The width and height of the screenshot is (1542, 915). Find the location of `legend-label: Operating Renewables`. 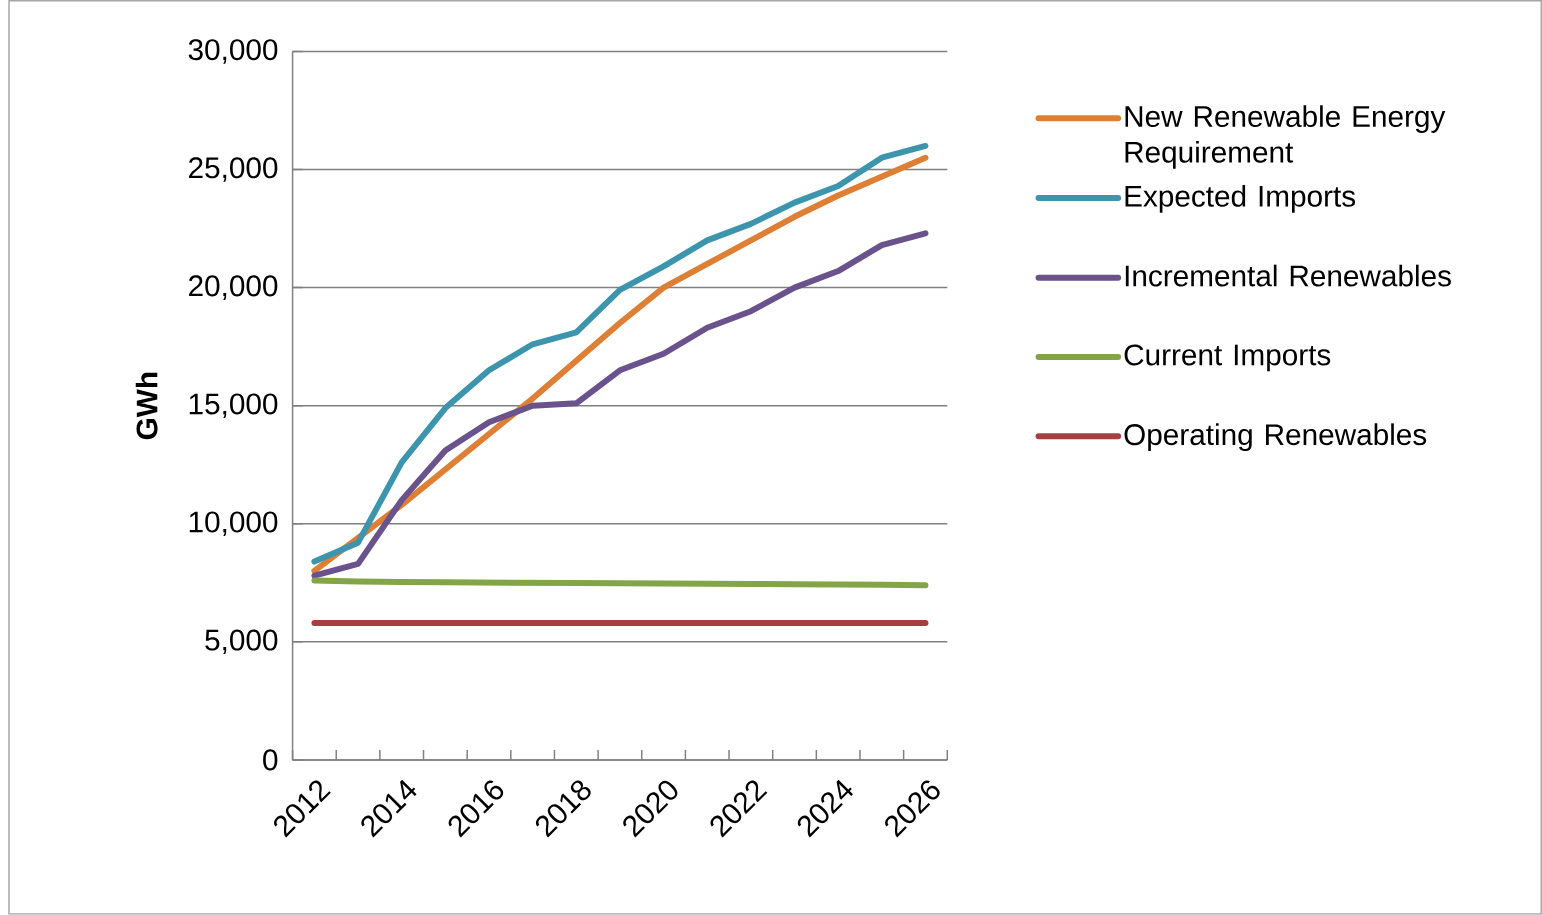

legend-label: Operating Renewables is located at coordinates (1275, 437).